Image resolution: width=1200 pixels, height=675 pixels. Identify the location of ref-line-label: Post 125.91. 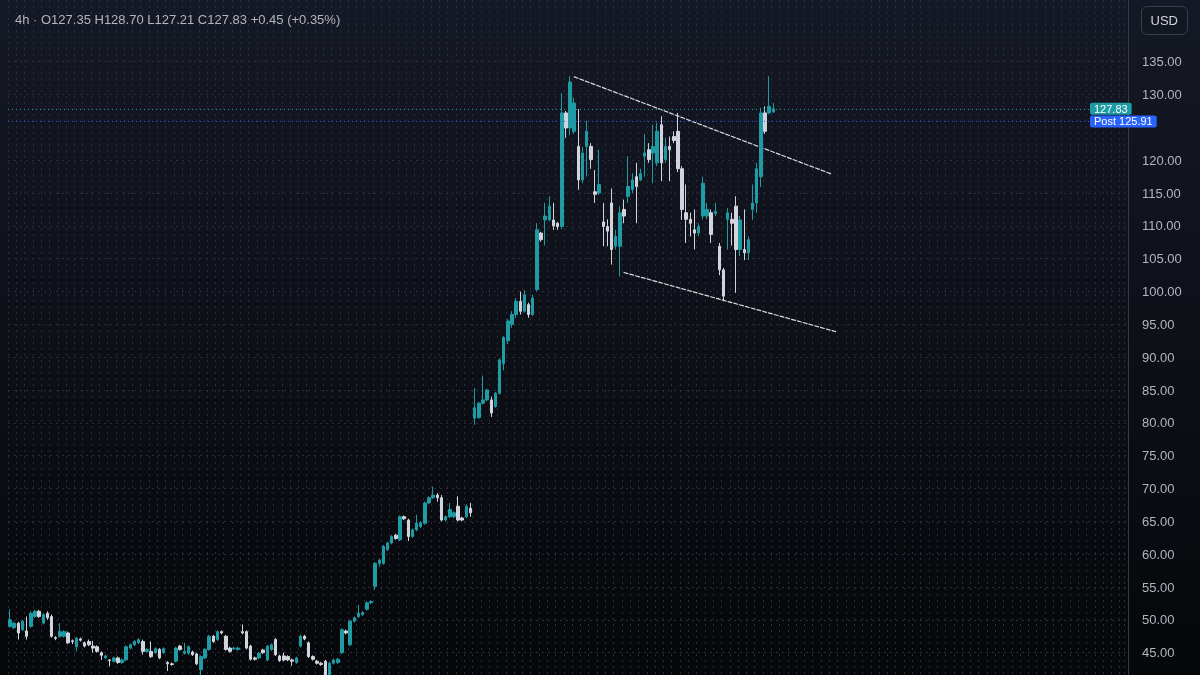
(1123, 121).